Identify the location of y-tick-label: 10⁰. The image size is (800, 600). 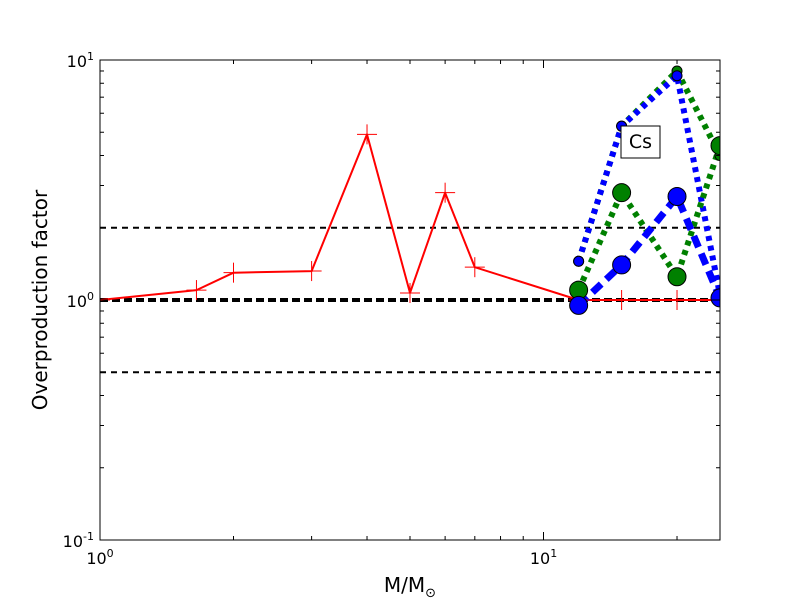
(80, 300).